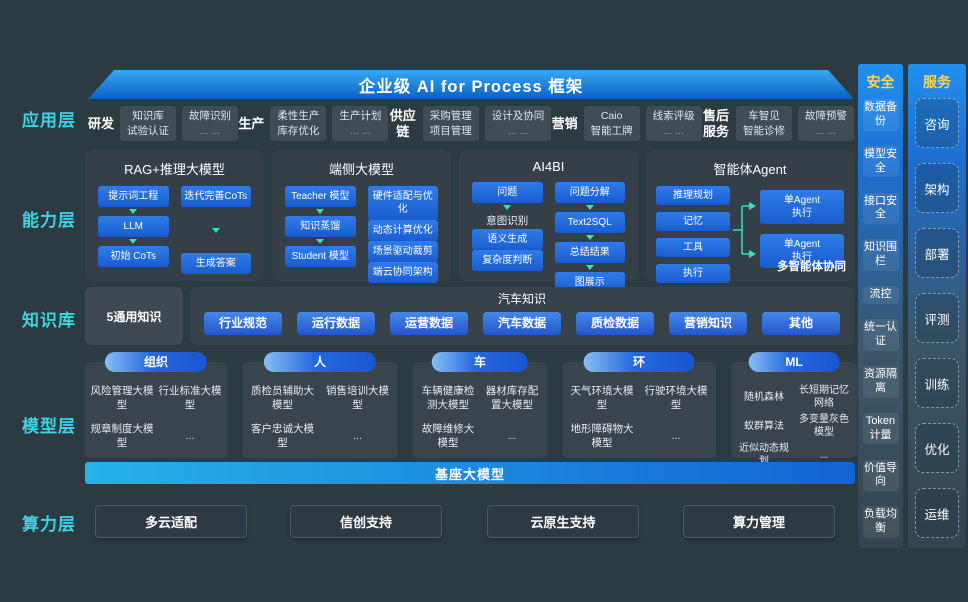 The image size is (968, 602). Describe the element at coordinates (134, 316) in the screenshot. I see `general-knowledge-box: 5通用知识` at that location.